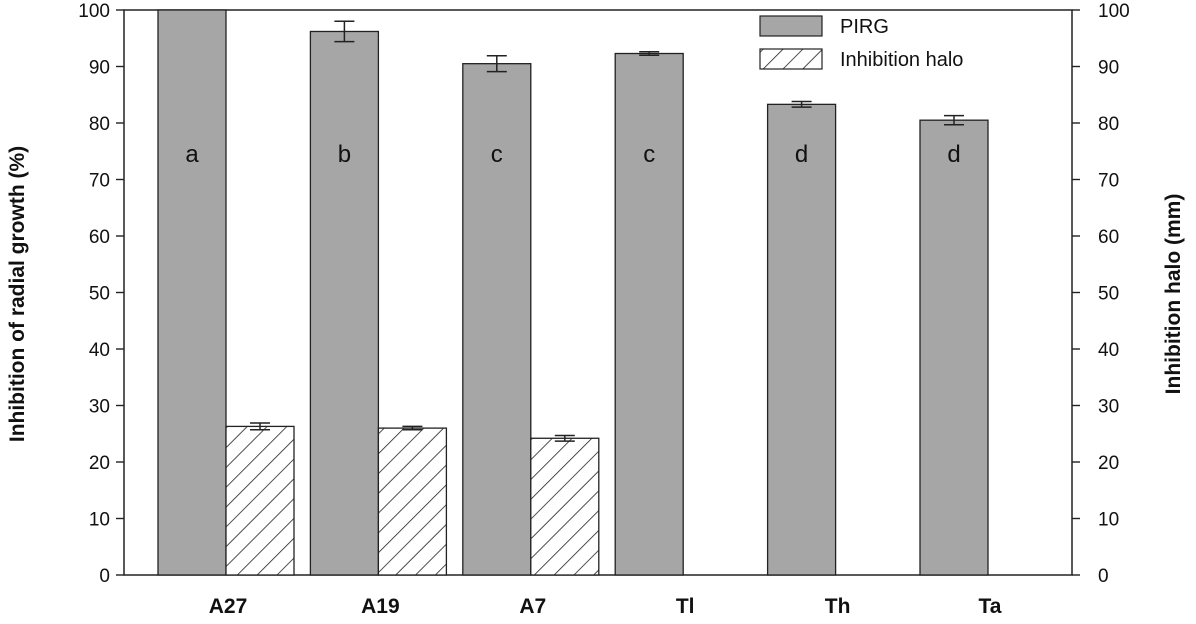 This screenshot has width=1196, height=624. What do you see at coordinates (861, 43) in the screenshot?
I see `legend: PIRG Inhibition halo` at bounding box center [861, 43].